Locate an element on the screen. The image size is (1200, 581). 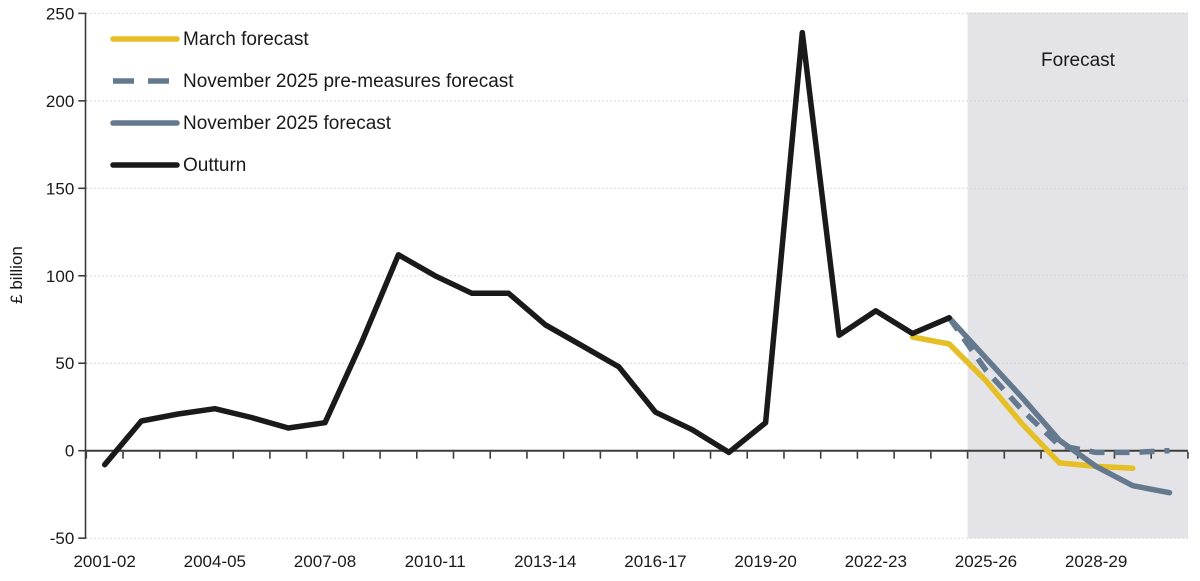
legend-label-outturn: Outturn is located at coordinates (214, 165).